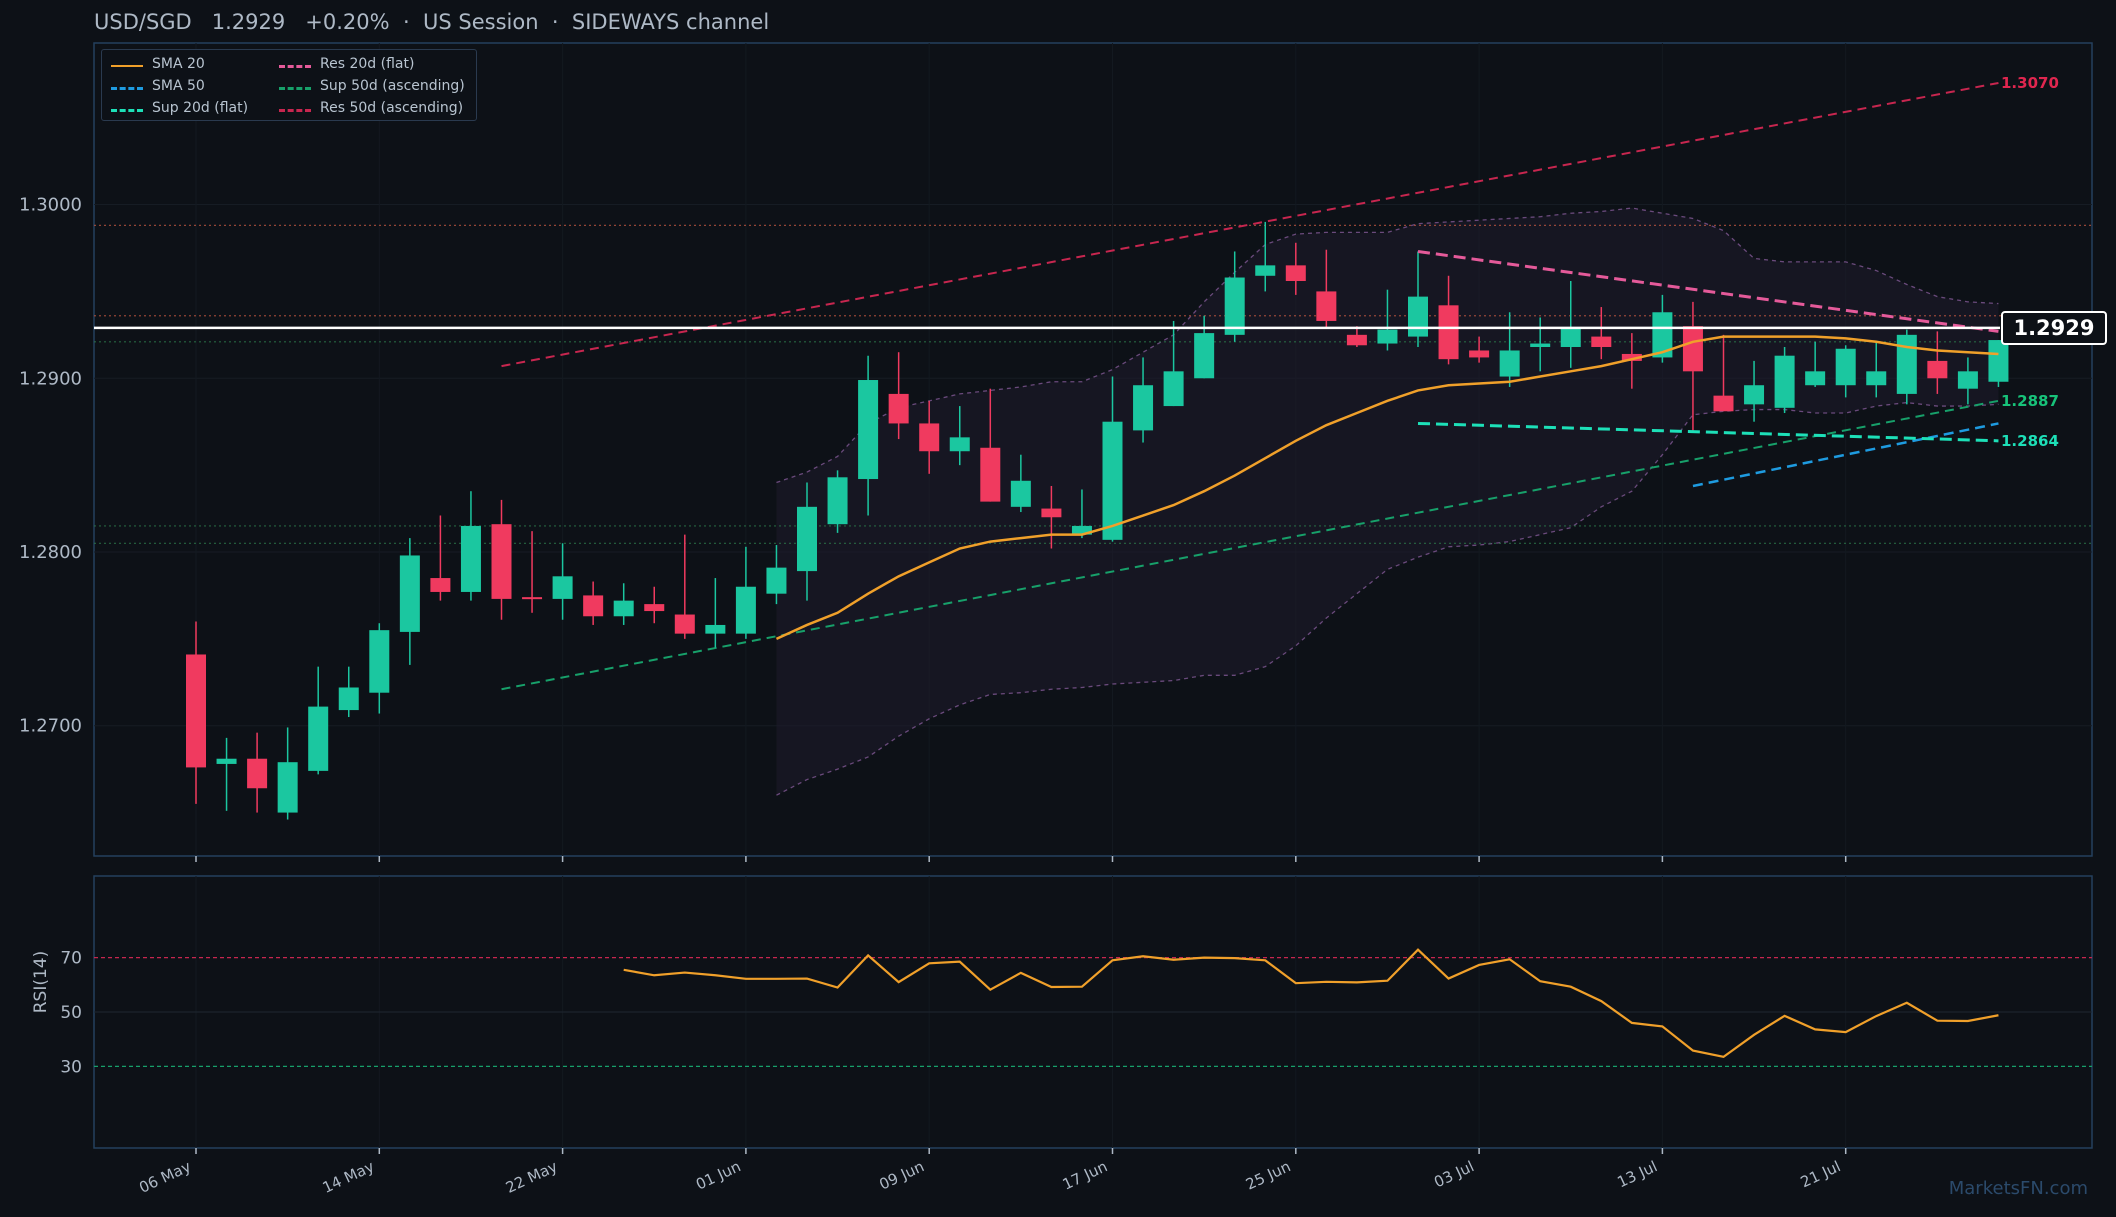  I want to click on x-tick-label: 25 Jun, so click(1268, 1175).